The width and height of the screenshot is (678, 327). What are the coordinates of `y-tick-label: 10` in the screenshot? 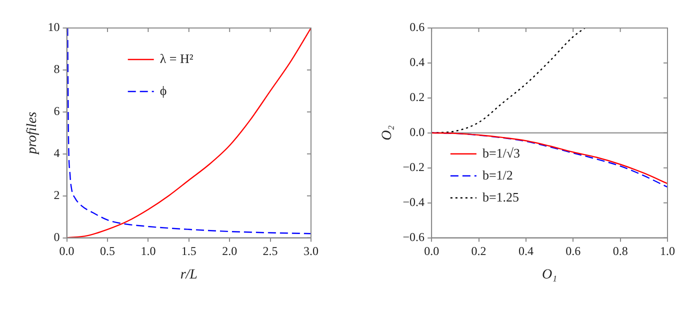 It's located at (54, 27).